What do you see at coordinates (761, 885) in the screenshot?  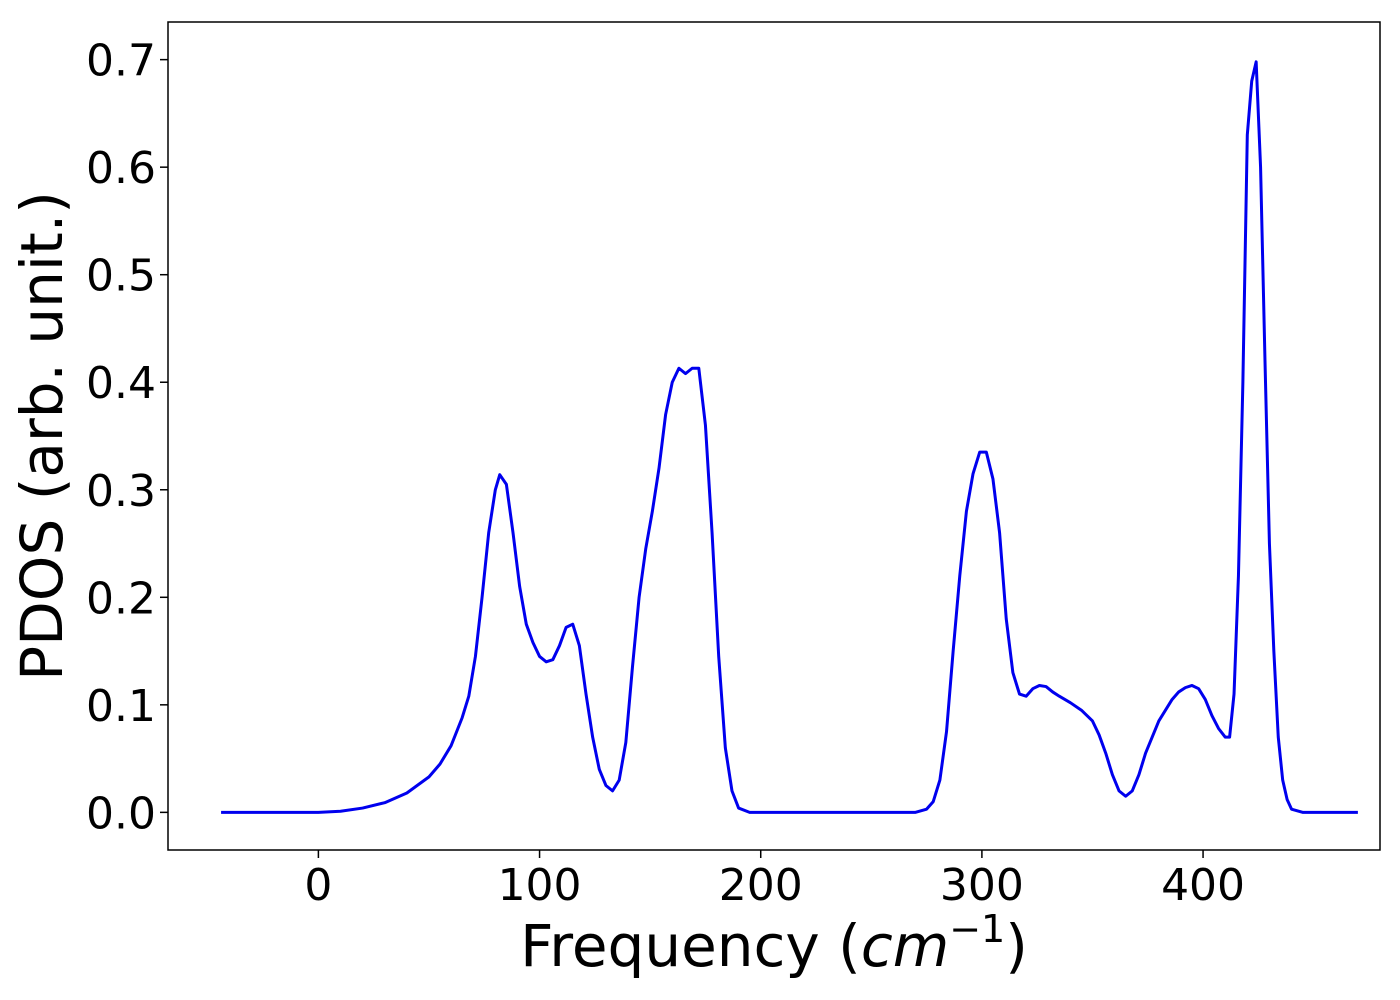 I see `x-tick-label-2: 200` at bounding box center [761, 885].